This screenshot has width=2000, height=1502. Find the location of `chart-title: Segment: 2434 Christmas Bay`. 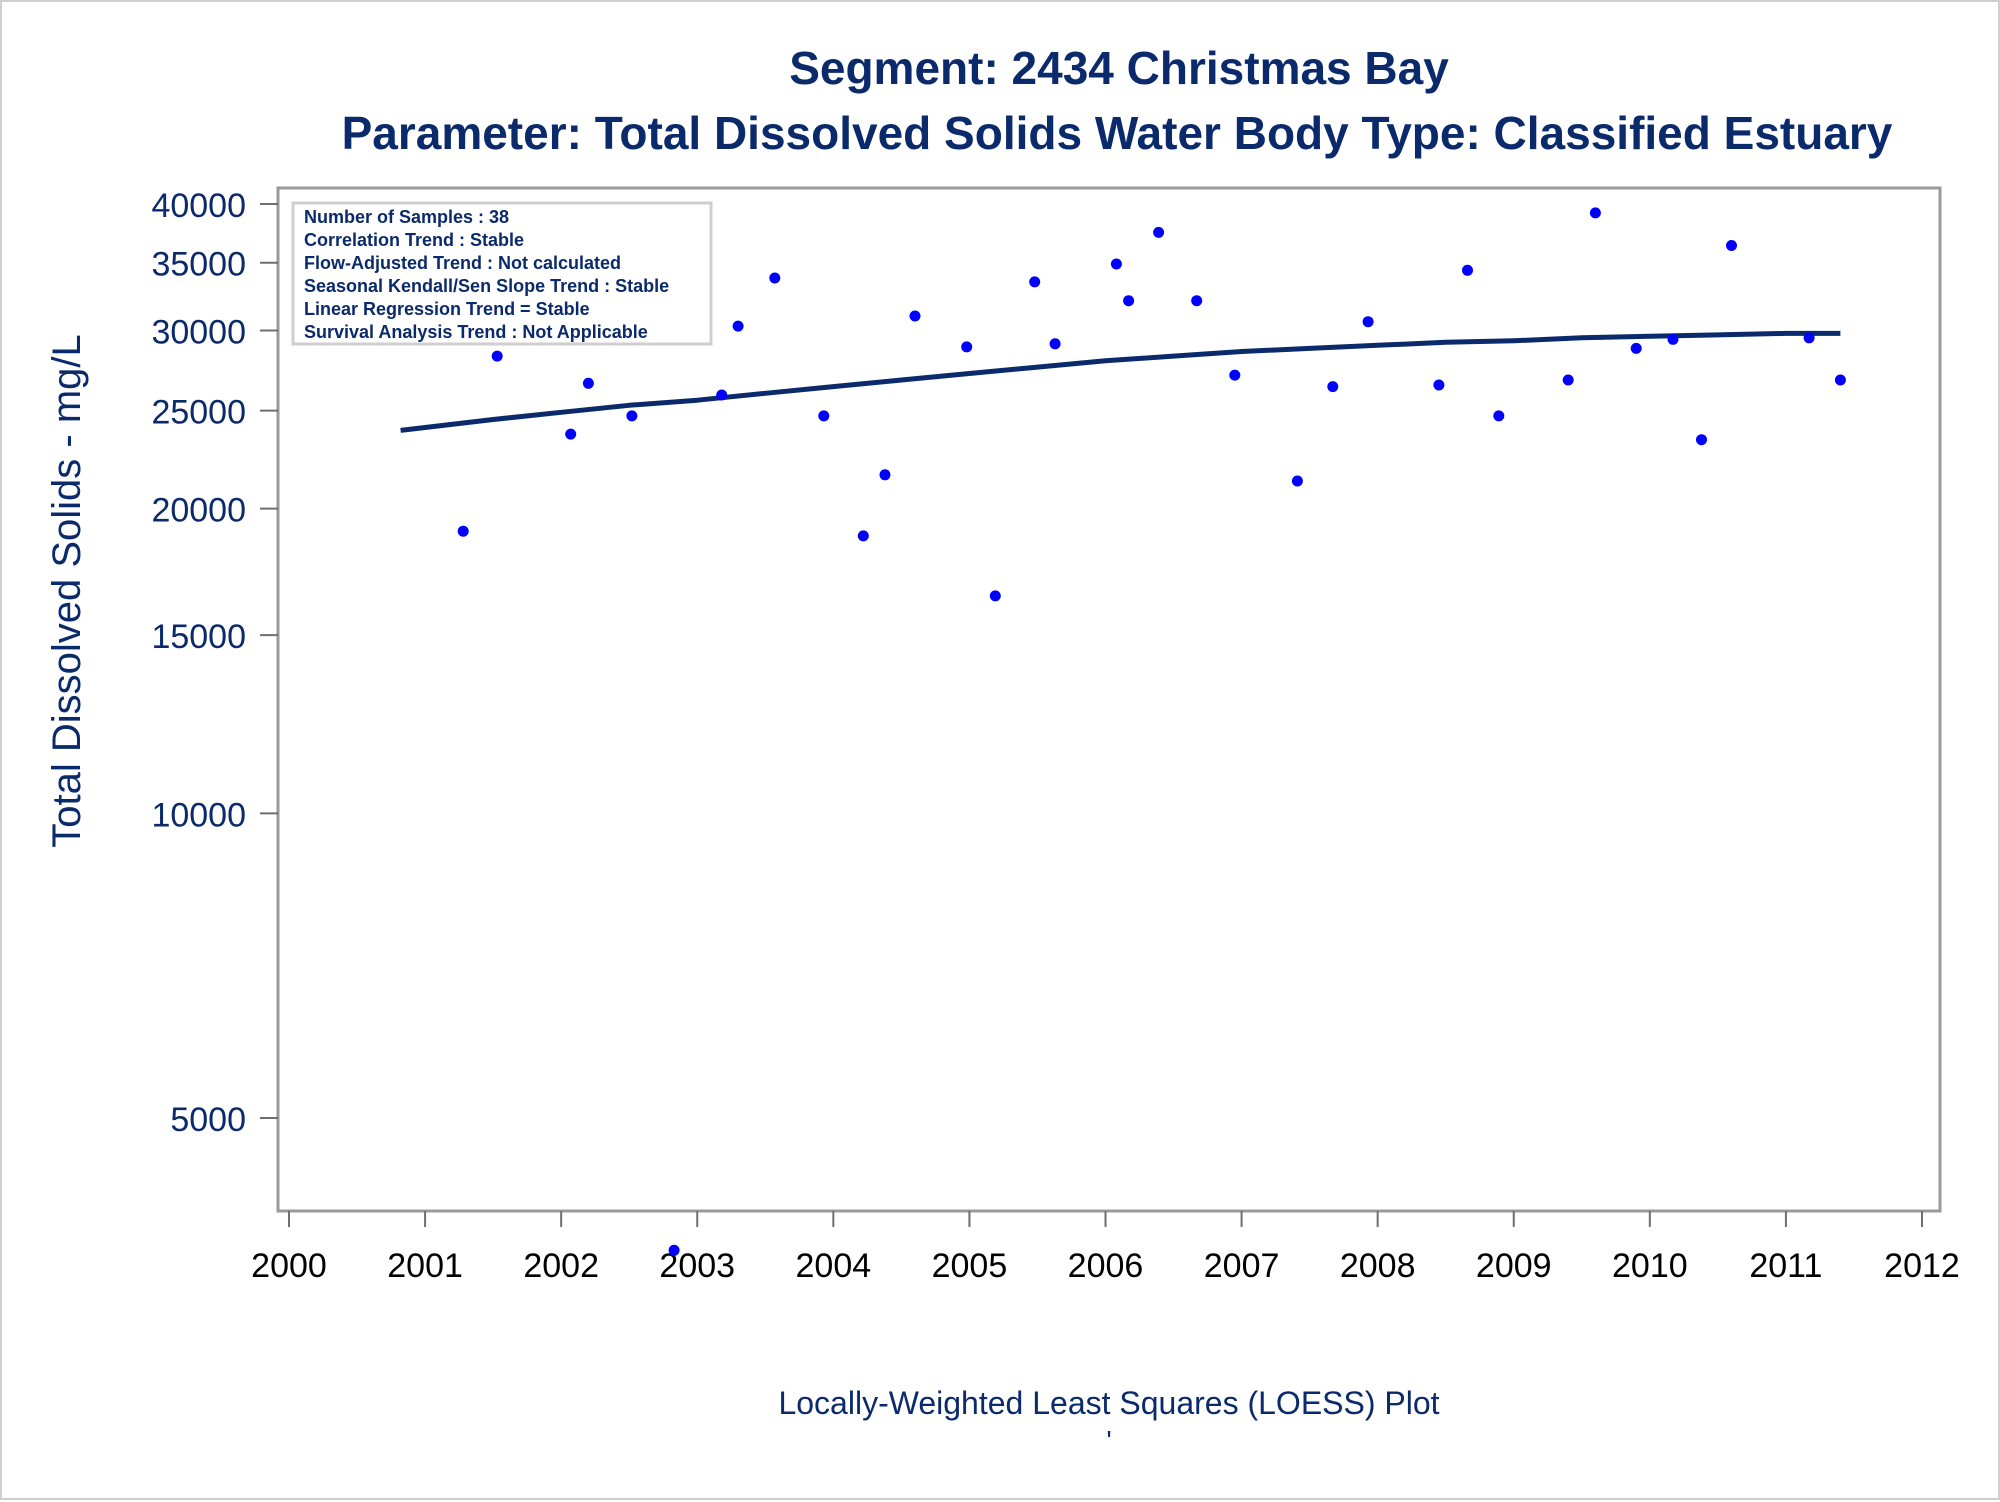

chart-title: Segment: 2434 Christmas Bay is located at coordinates (1119, 68).